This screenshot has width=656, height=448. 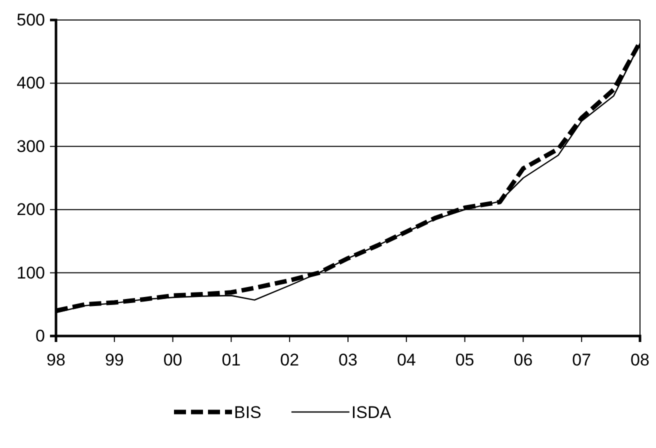 What do you see at coordinates (40, 336) in the screenshot?
I see `y-tick-label: 0` at bounding box center [40, 336].